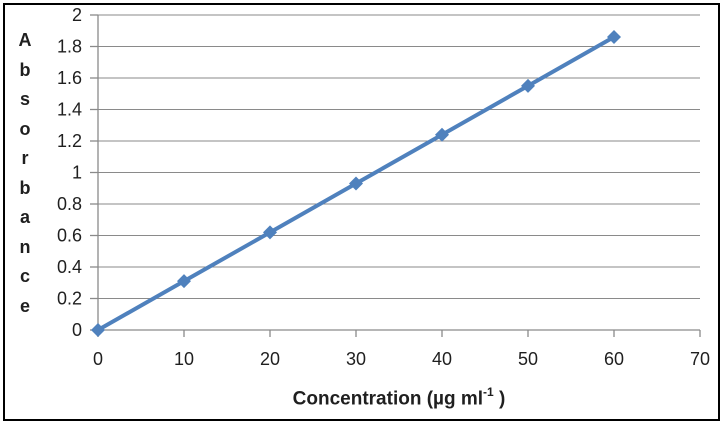 This screenshot has width=724, height=425. What do you see at coordinates (77, 15) in the screenshot?
I see `y-tick-label: 2` at bounding box center [77, 15].